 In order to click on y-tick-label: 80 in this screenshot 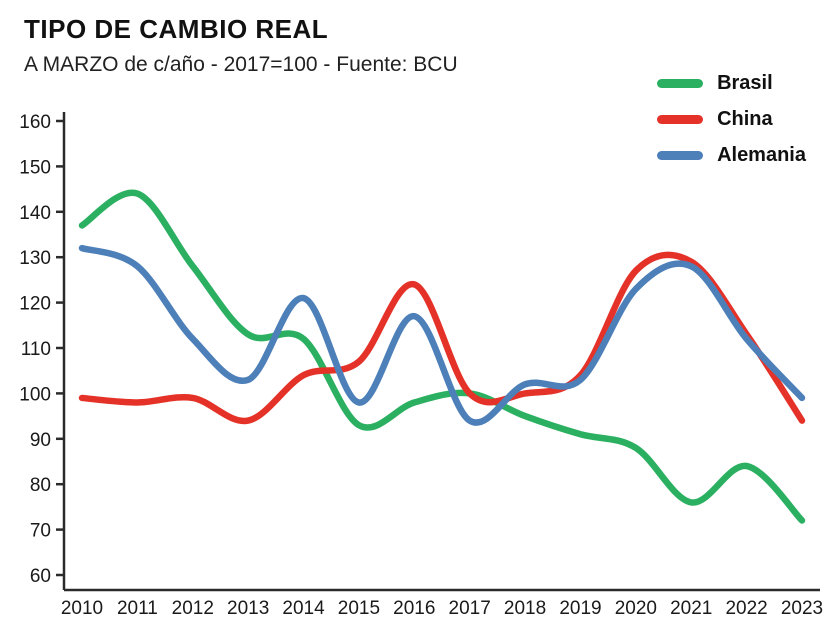, I will do `click(40, 485)`.